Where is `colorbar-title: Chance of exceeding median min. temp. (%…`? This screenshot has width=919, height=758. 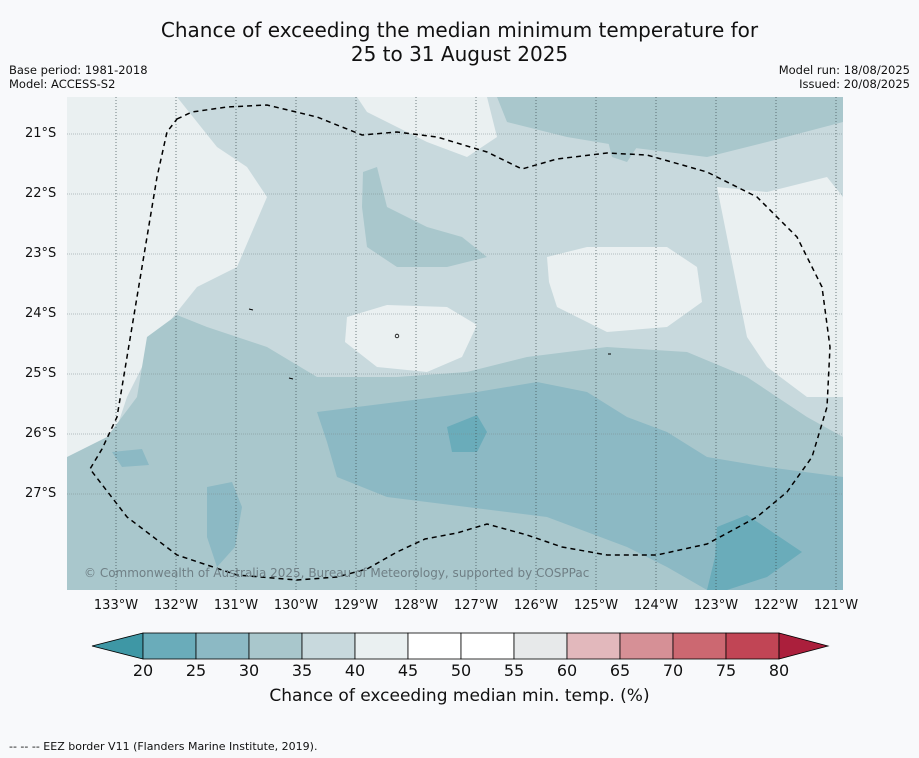
colorbar-title: Chance of exceeding median min. temp. (%… is located at coordinates (459, 696).